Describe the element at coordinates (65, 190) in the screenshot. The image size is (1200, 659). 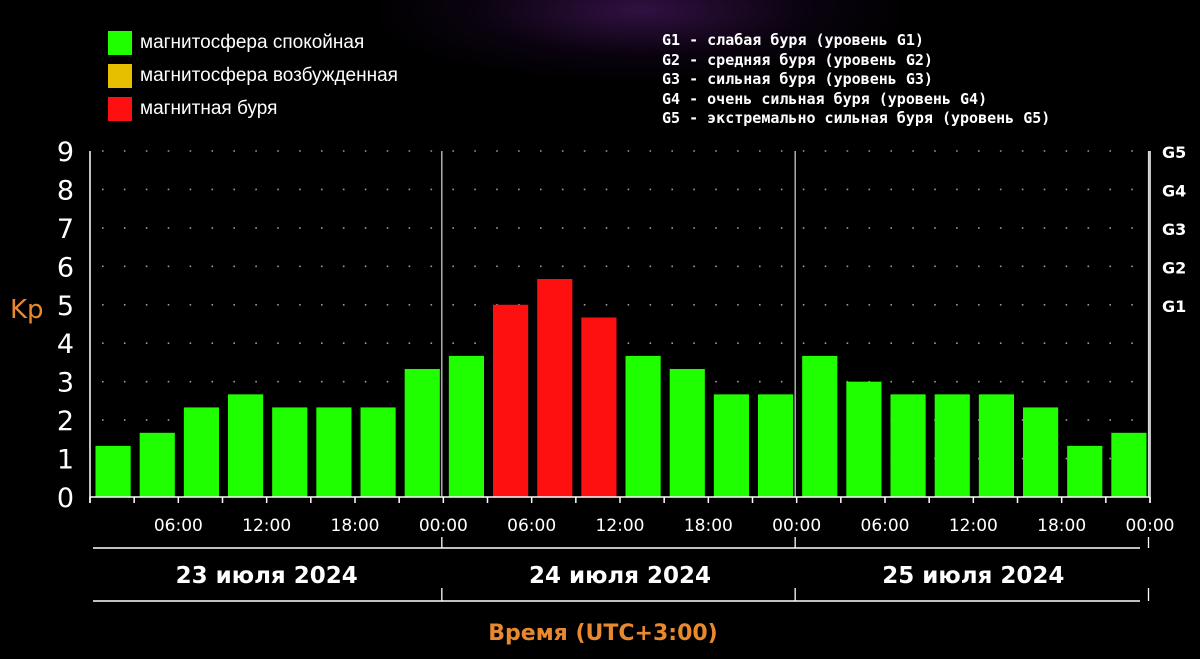
I see `y-tick-label: 8` at that location.